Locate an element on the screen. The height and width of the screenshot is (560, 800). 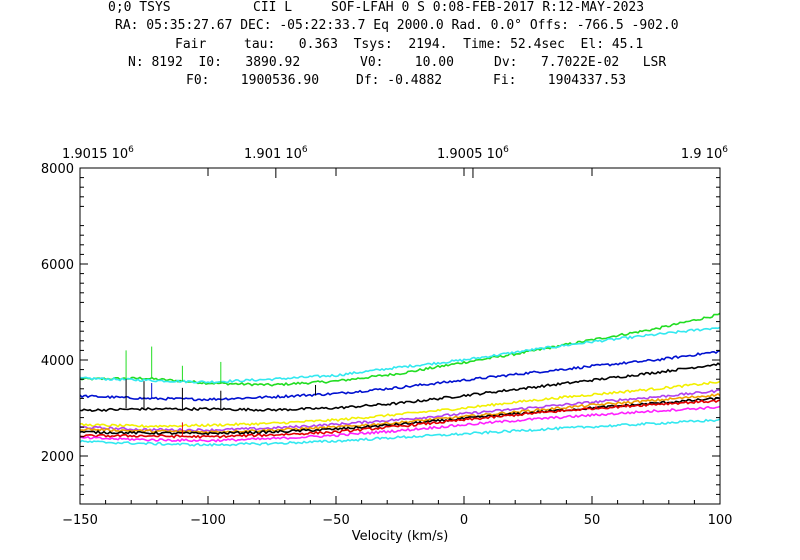
header-line-name: CII L is located at coordinates (273, 7).